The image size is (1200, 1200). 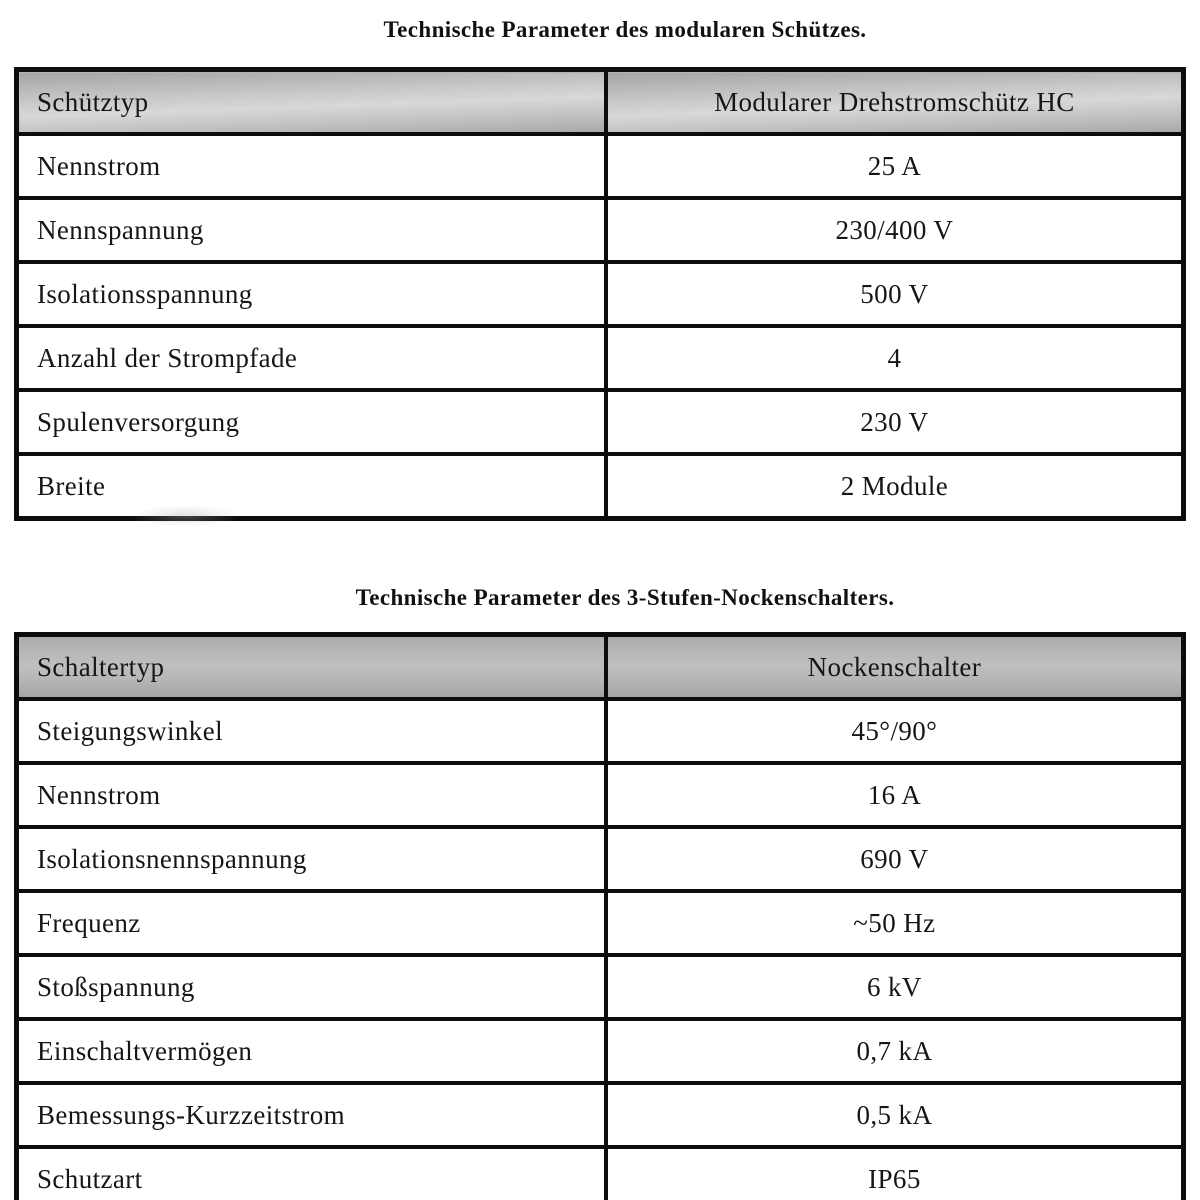 What do you see at coordinates (311, 101) in the screenshot?
I see `column-header-type: Schütztyp` at bounding box center [311, 101].